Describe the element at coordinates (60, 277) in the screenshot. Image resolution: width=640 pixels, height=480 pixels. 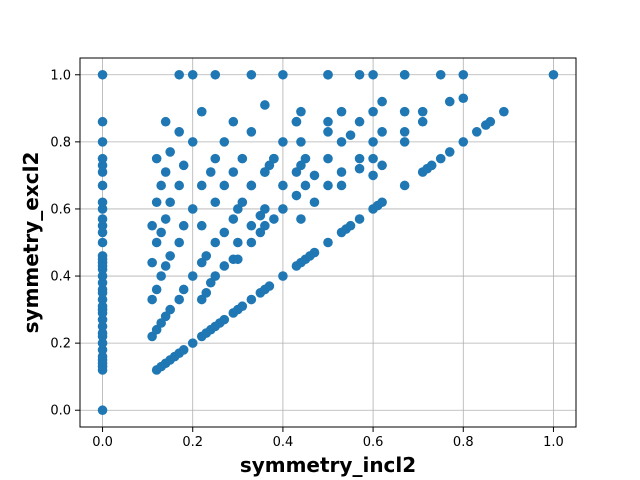
I see `y-tick-label: 0.4` at that location.